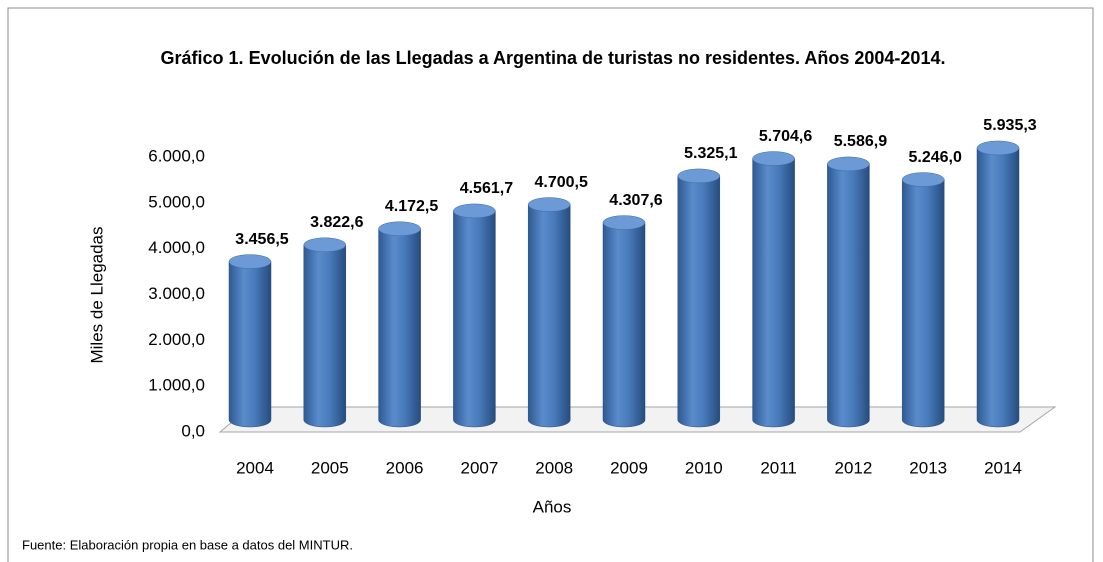 This screenshot has width=1103, height=562. I want to click on y-axis-label: Miles de Llegadas, so click(96, 294).